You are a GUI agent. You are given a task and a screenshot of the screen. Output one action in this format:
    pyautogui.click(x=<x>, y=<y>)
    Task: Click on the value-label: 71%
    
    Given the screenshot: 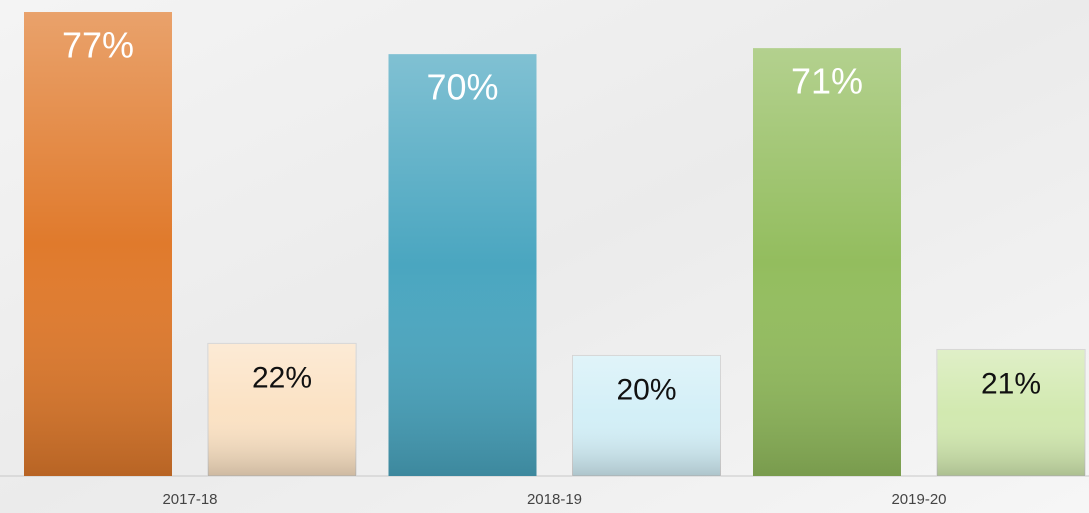 What is the action you would take?
    pyautogui.click(x=827, y=81)
    